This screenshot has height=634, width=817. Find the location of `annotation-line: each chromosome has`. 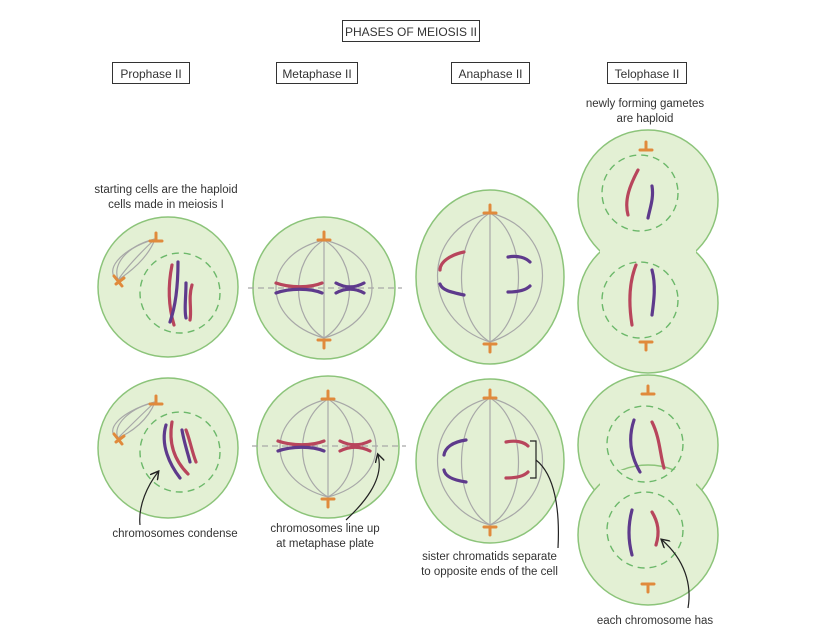

annotation-line: each chromosome has is located at coordinates (655, 621).